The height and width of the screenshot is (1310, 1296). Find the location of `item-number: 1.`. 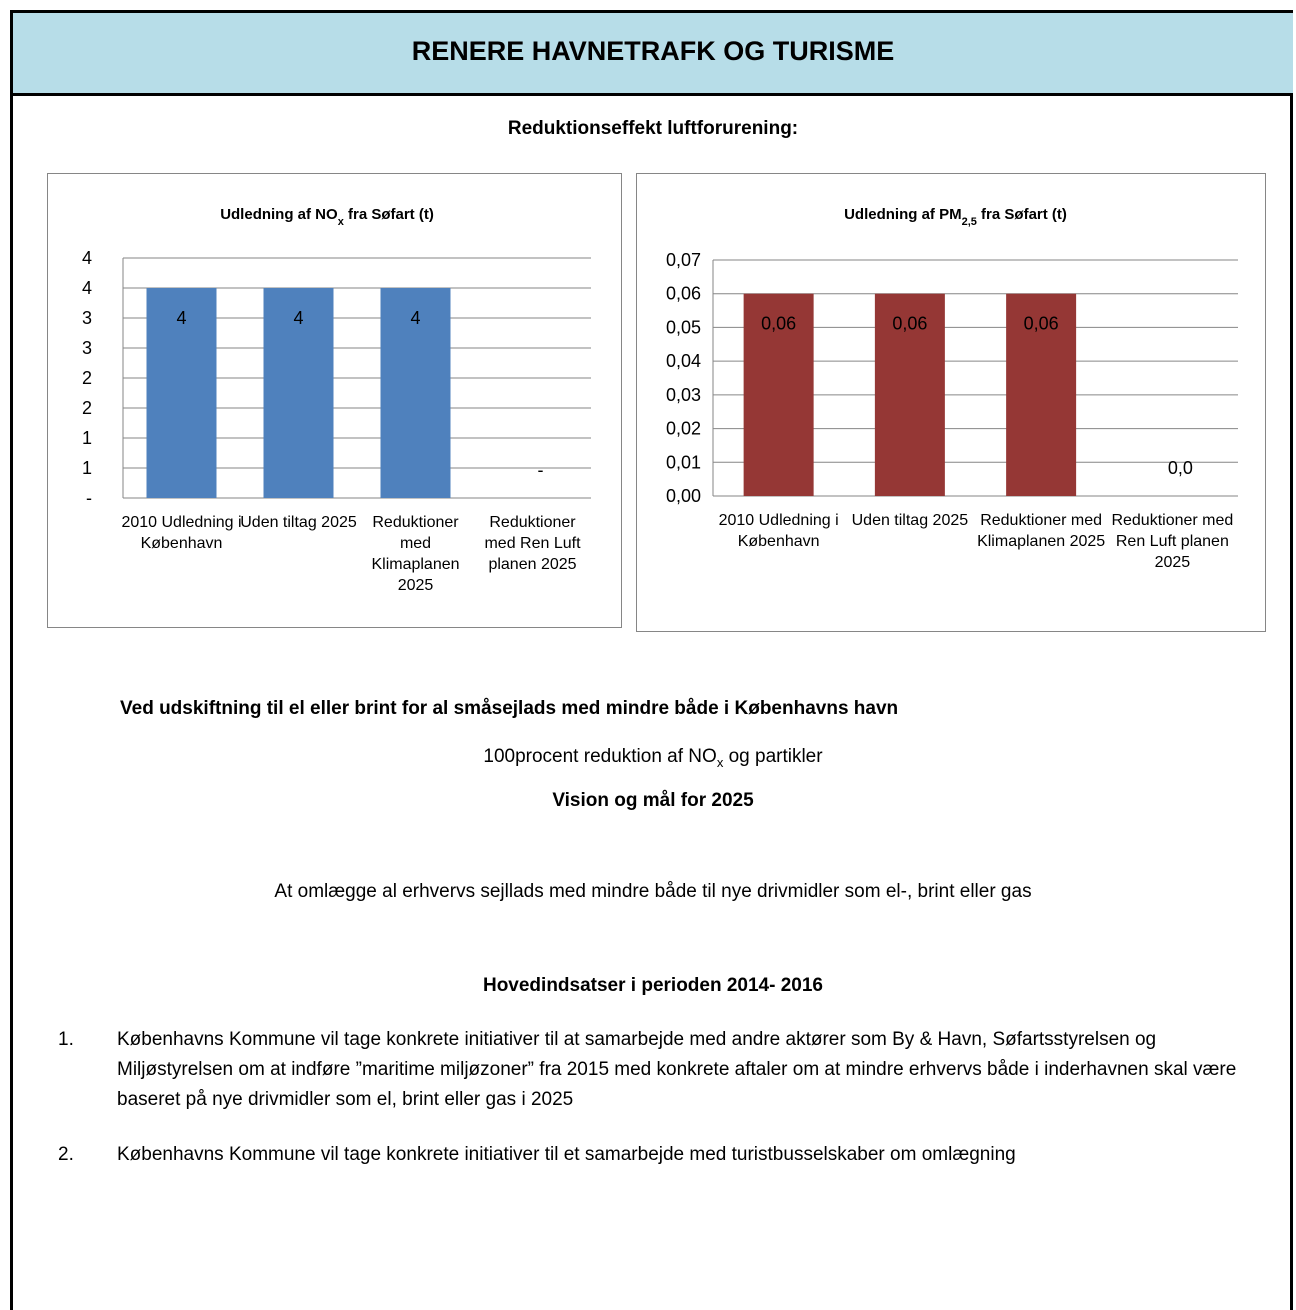

item-number: 1. is located at coordinates (66, 1039).